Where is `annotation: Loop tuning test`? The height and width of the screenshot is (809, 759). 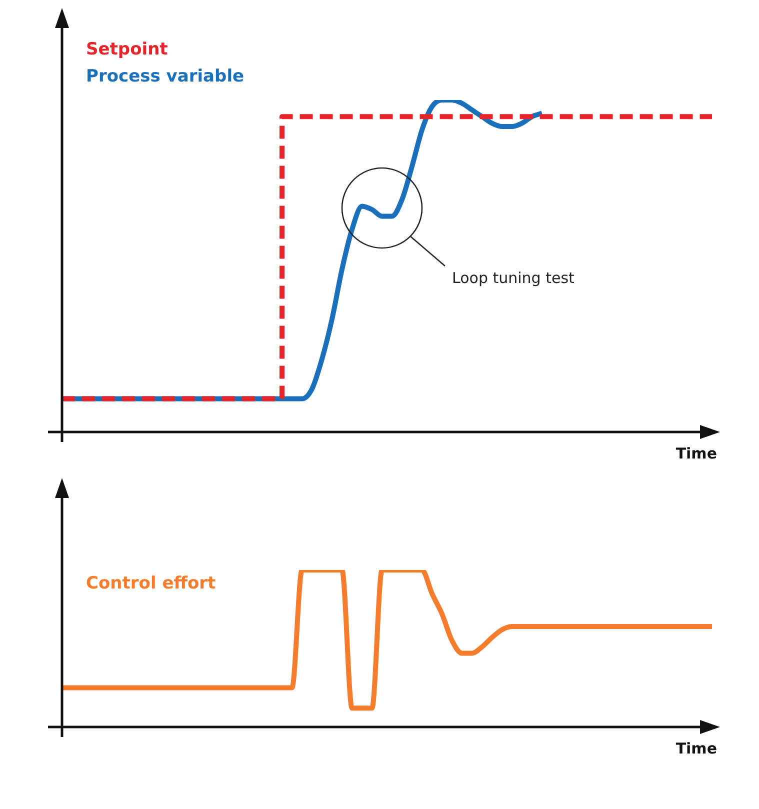 annotation: Loop tuning test is located at coordinates (513, 277).